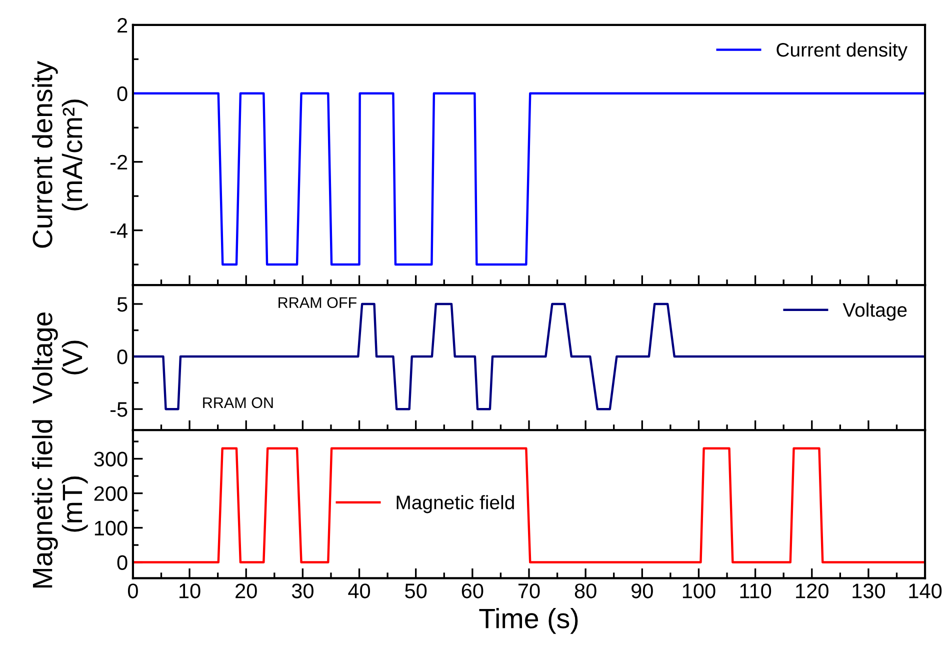 This screenshot has height=657, width=947. Describe the element at coordinates (585, 591) in the screenshot. I see `x-tick-label: 80` at that location.